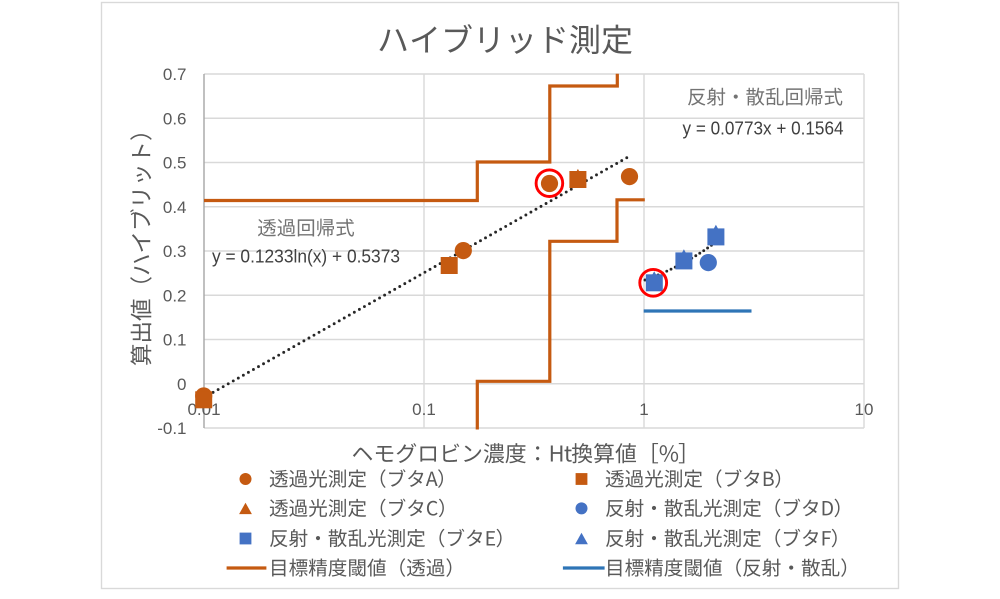 The image size is (1000, 599). Describe the element at coordinates (175, 74) in the screenshot. I see `svg-text: 0.7` at that location.